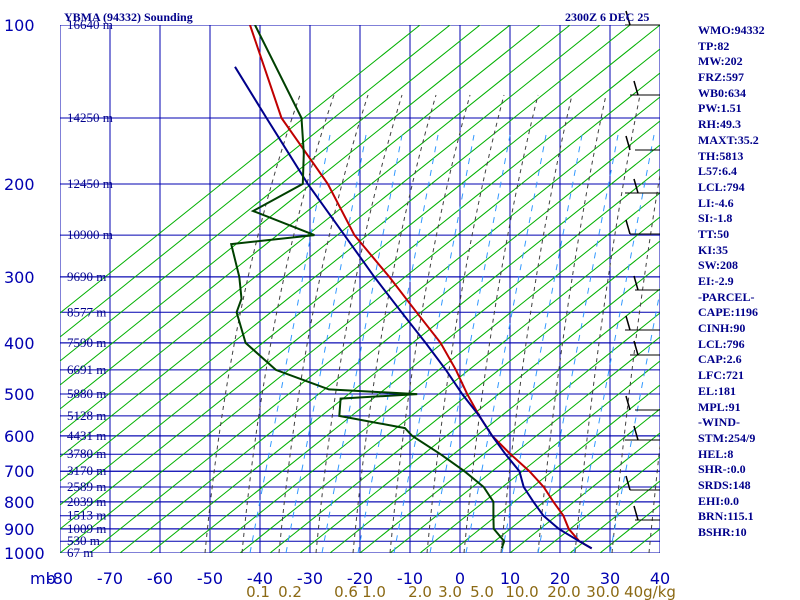  What do you see at coordinates (721, 186) in the screenshot?
I see `index-row: LCL:794` at bounding box center [721, 186].